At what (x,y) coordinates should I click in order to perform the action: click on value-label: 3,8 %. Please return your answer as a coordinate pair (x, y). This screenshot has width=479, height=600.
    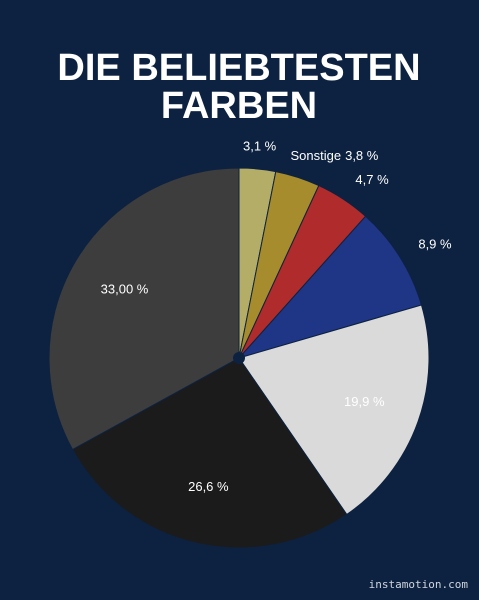
    Looking at the image, I should click on (362, 155).